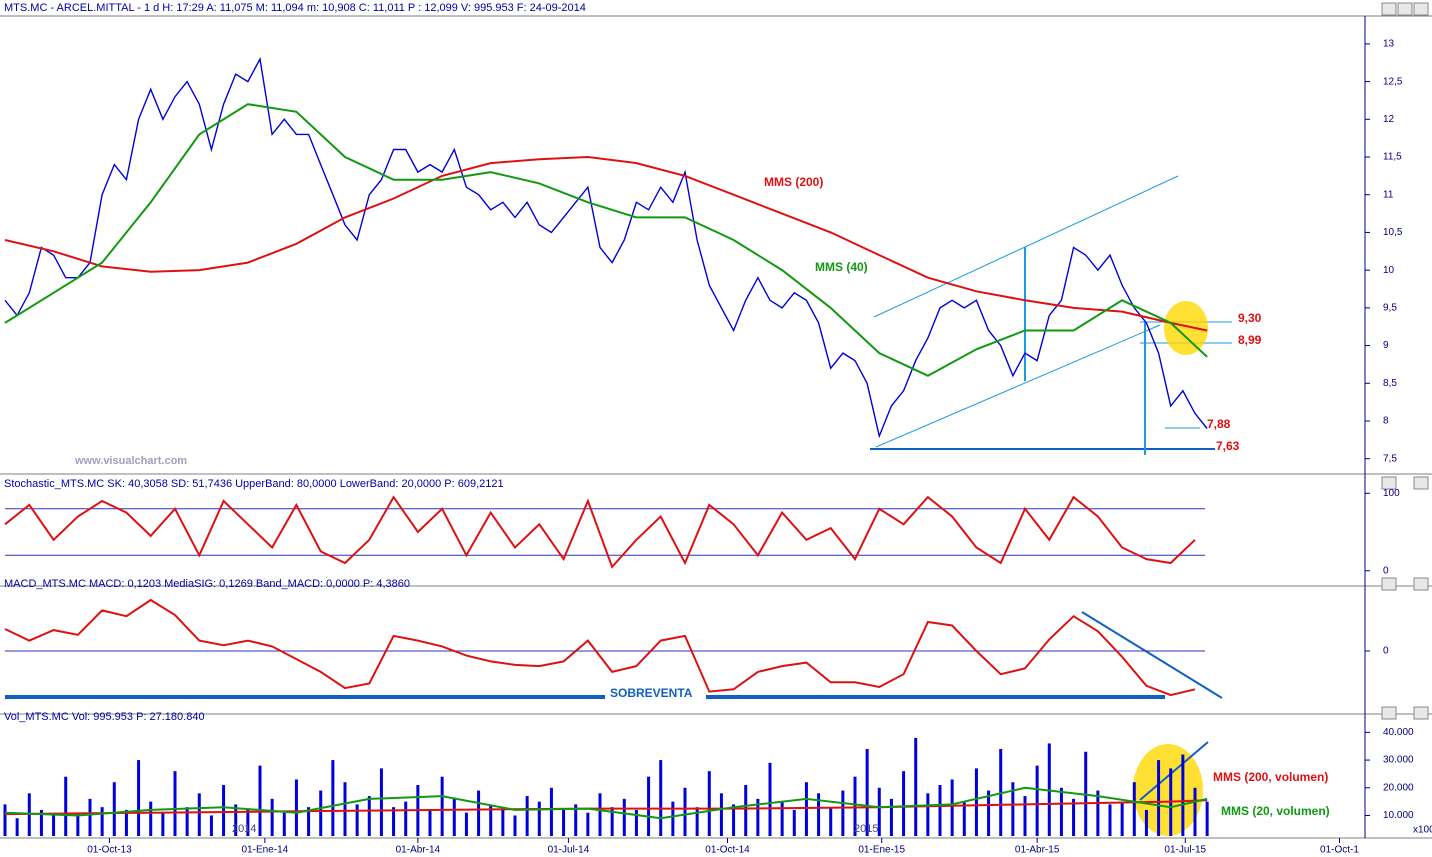  What do you see at coordinates (569, 850) in the screenshot?
I see `x-tick-label: 01-Jul-14` at bounding box center [569, 850].